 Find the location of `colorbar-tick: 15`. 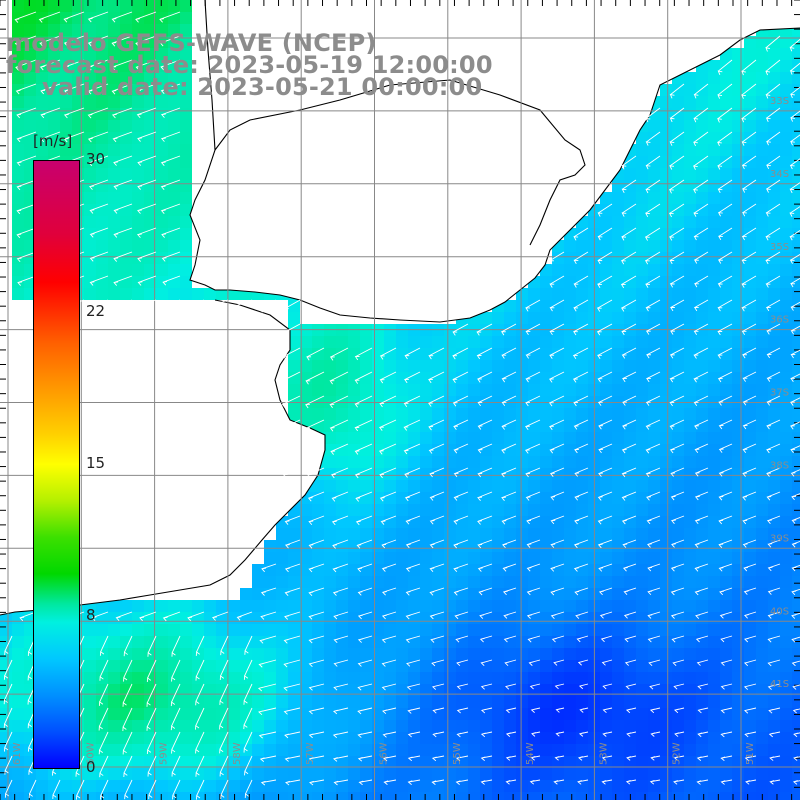

colorbar-tick: 15 is located at coordinates (96, 463).